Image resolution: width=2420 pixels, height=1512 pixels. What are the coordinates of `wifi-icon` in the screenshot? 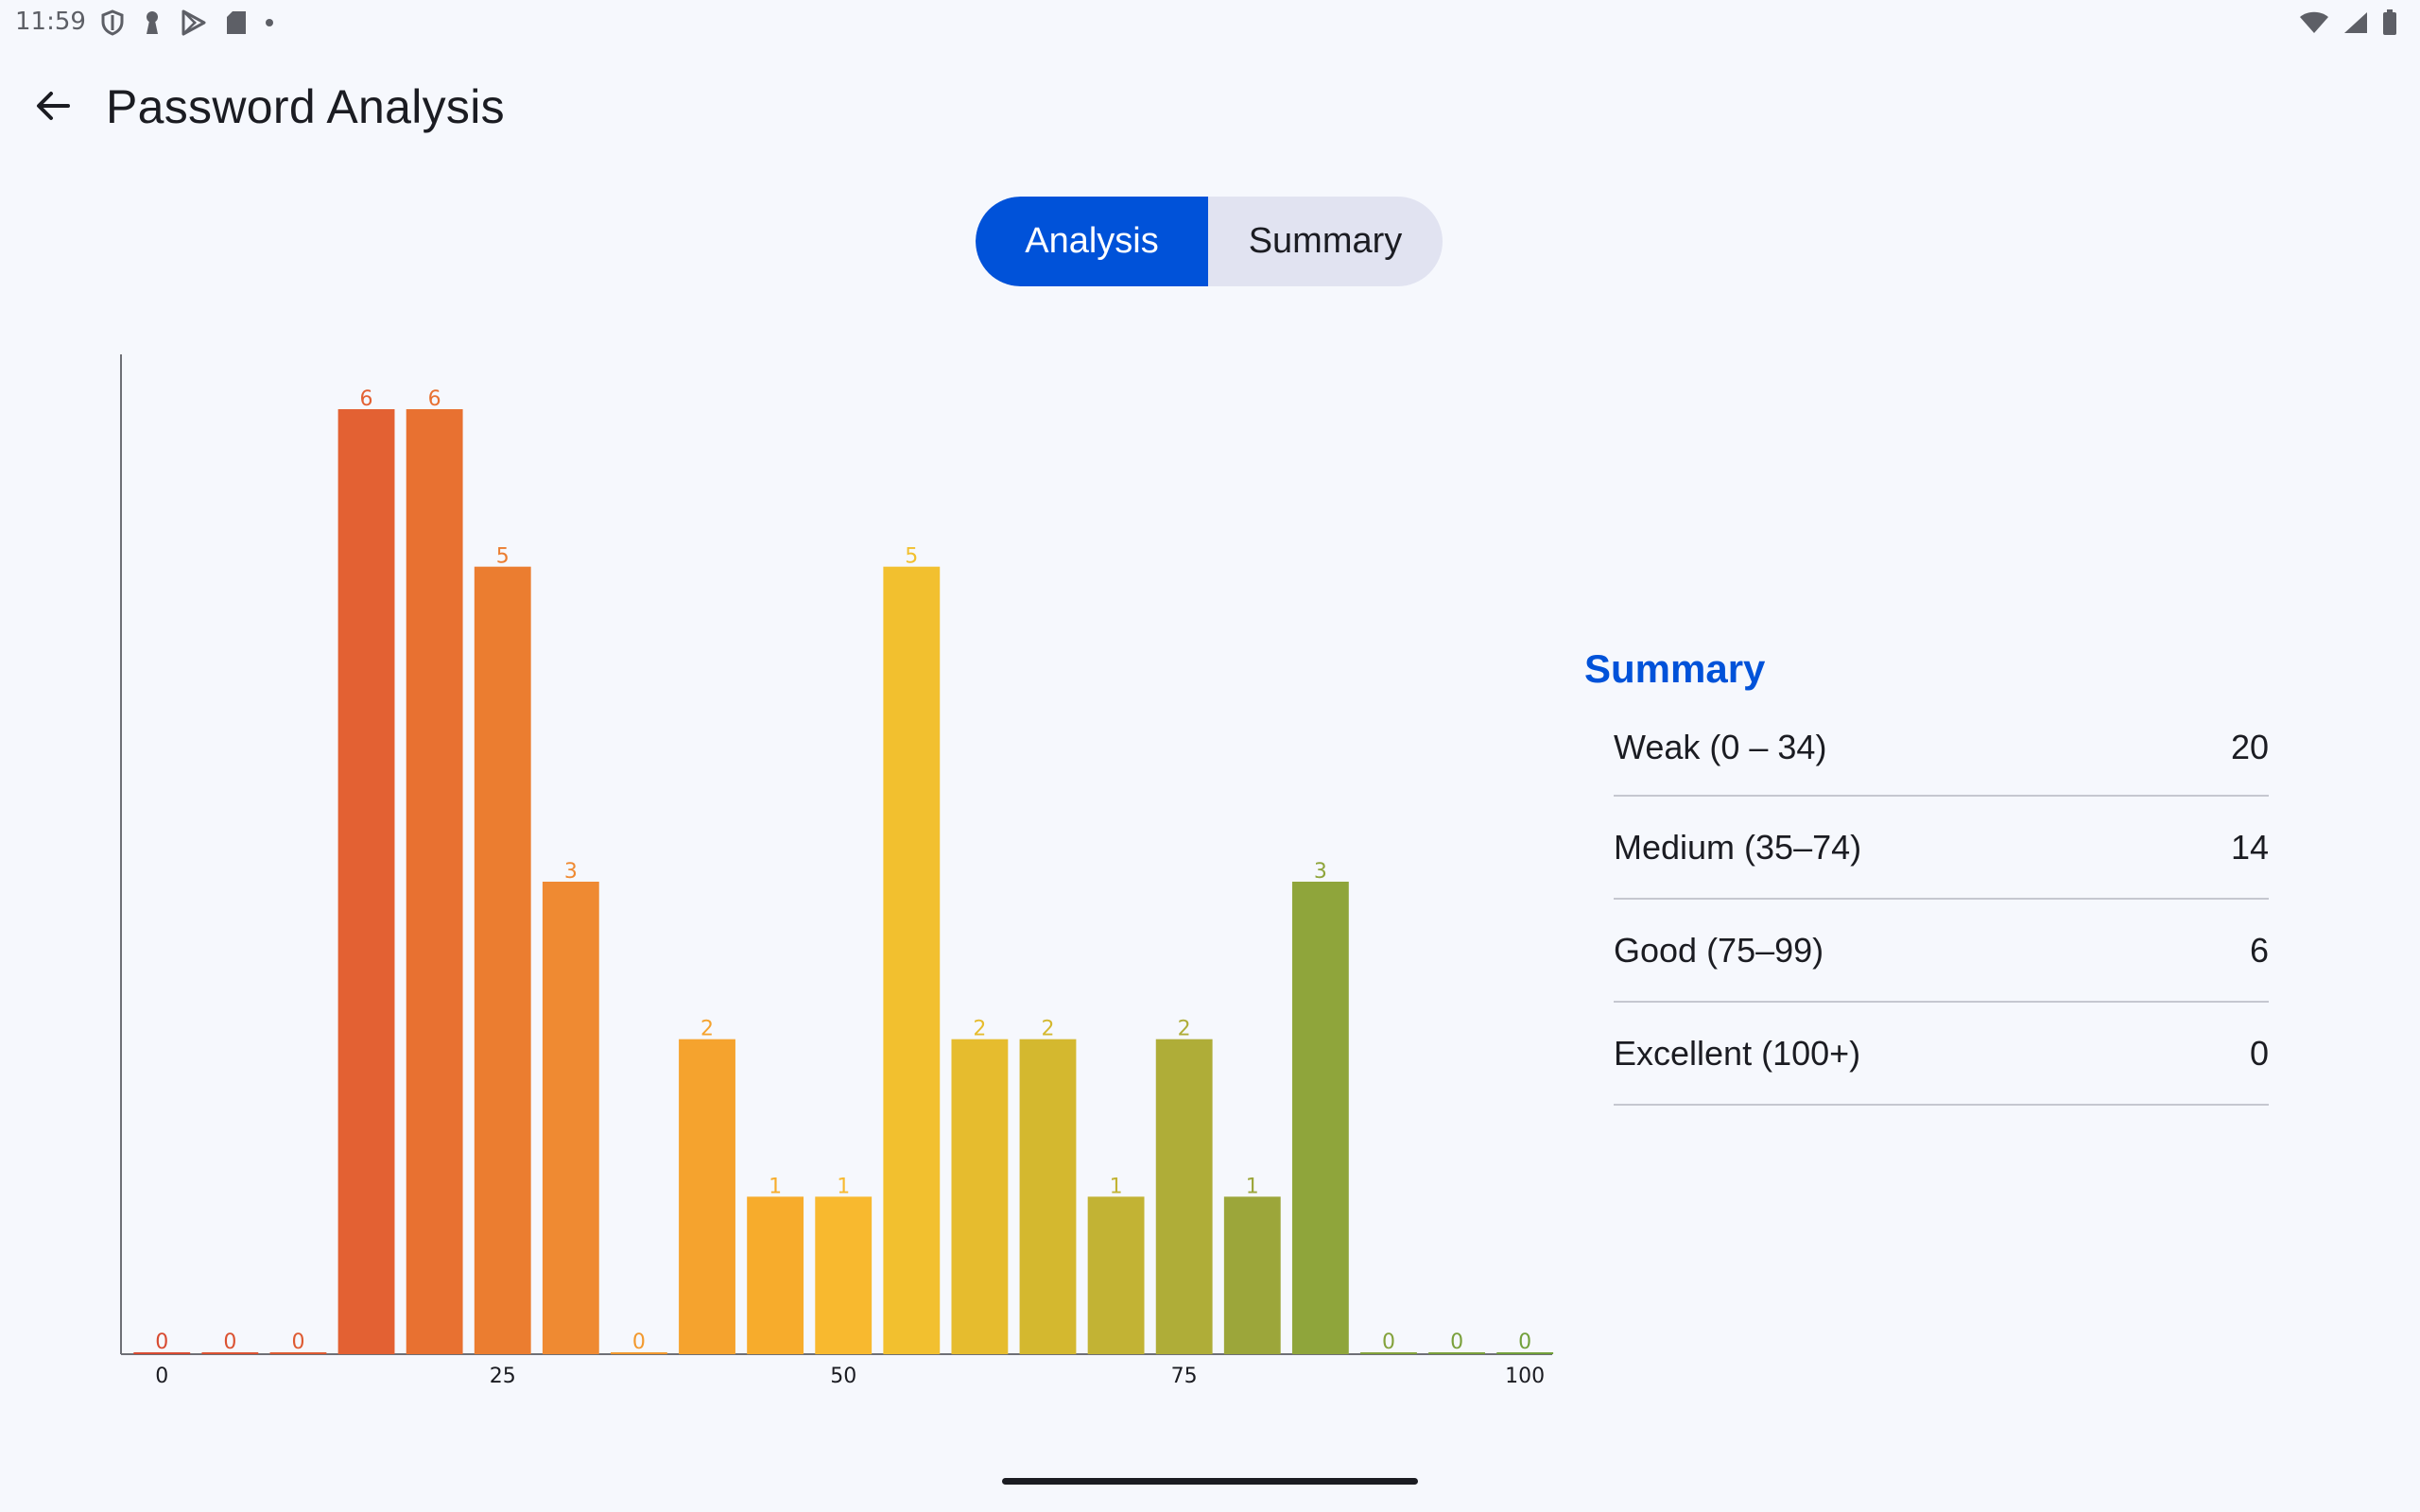 It's located at (2314, 22).